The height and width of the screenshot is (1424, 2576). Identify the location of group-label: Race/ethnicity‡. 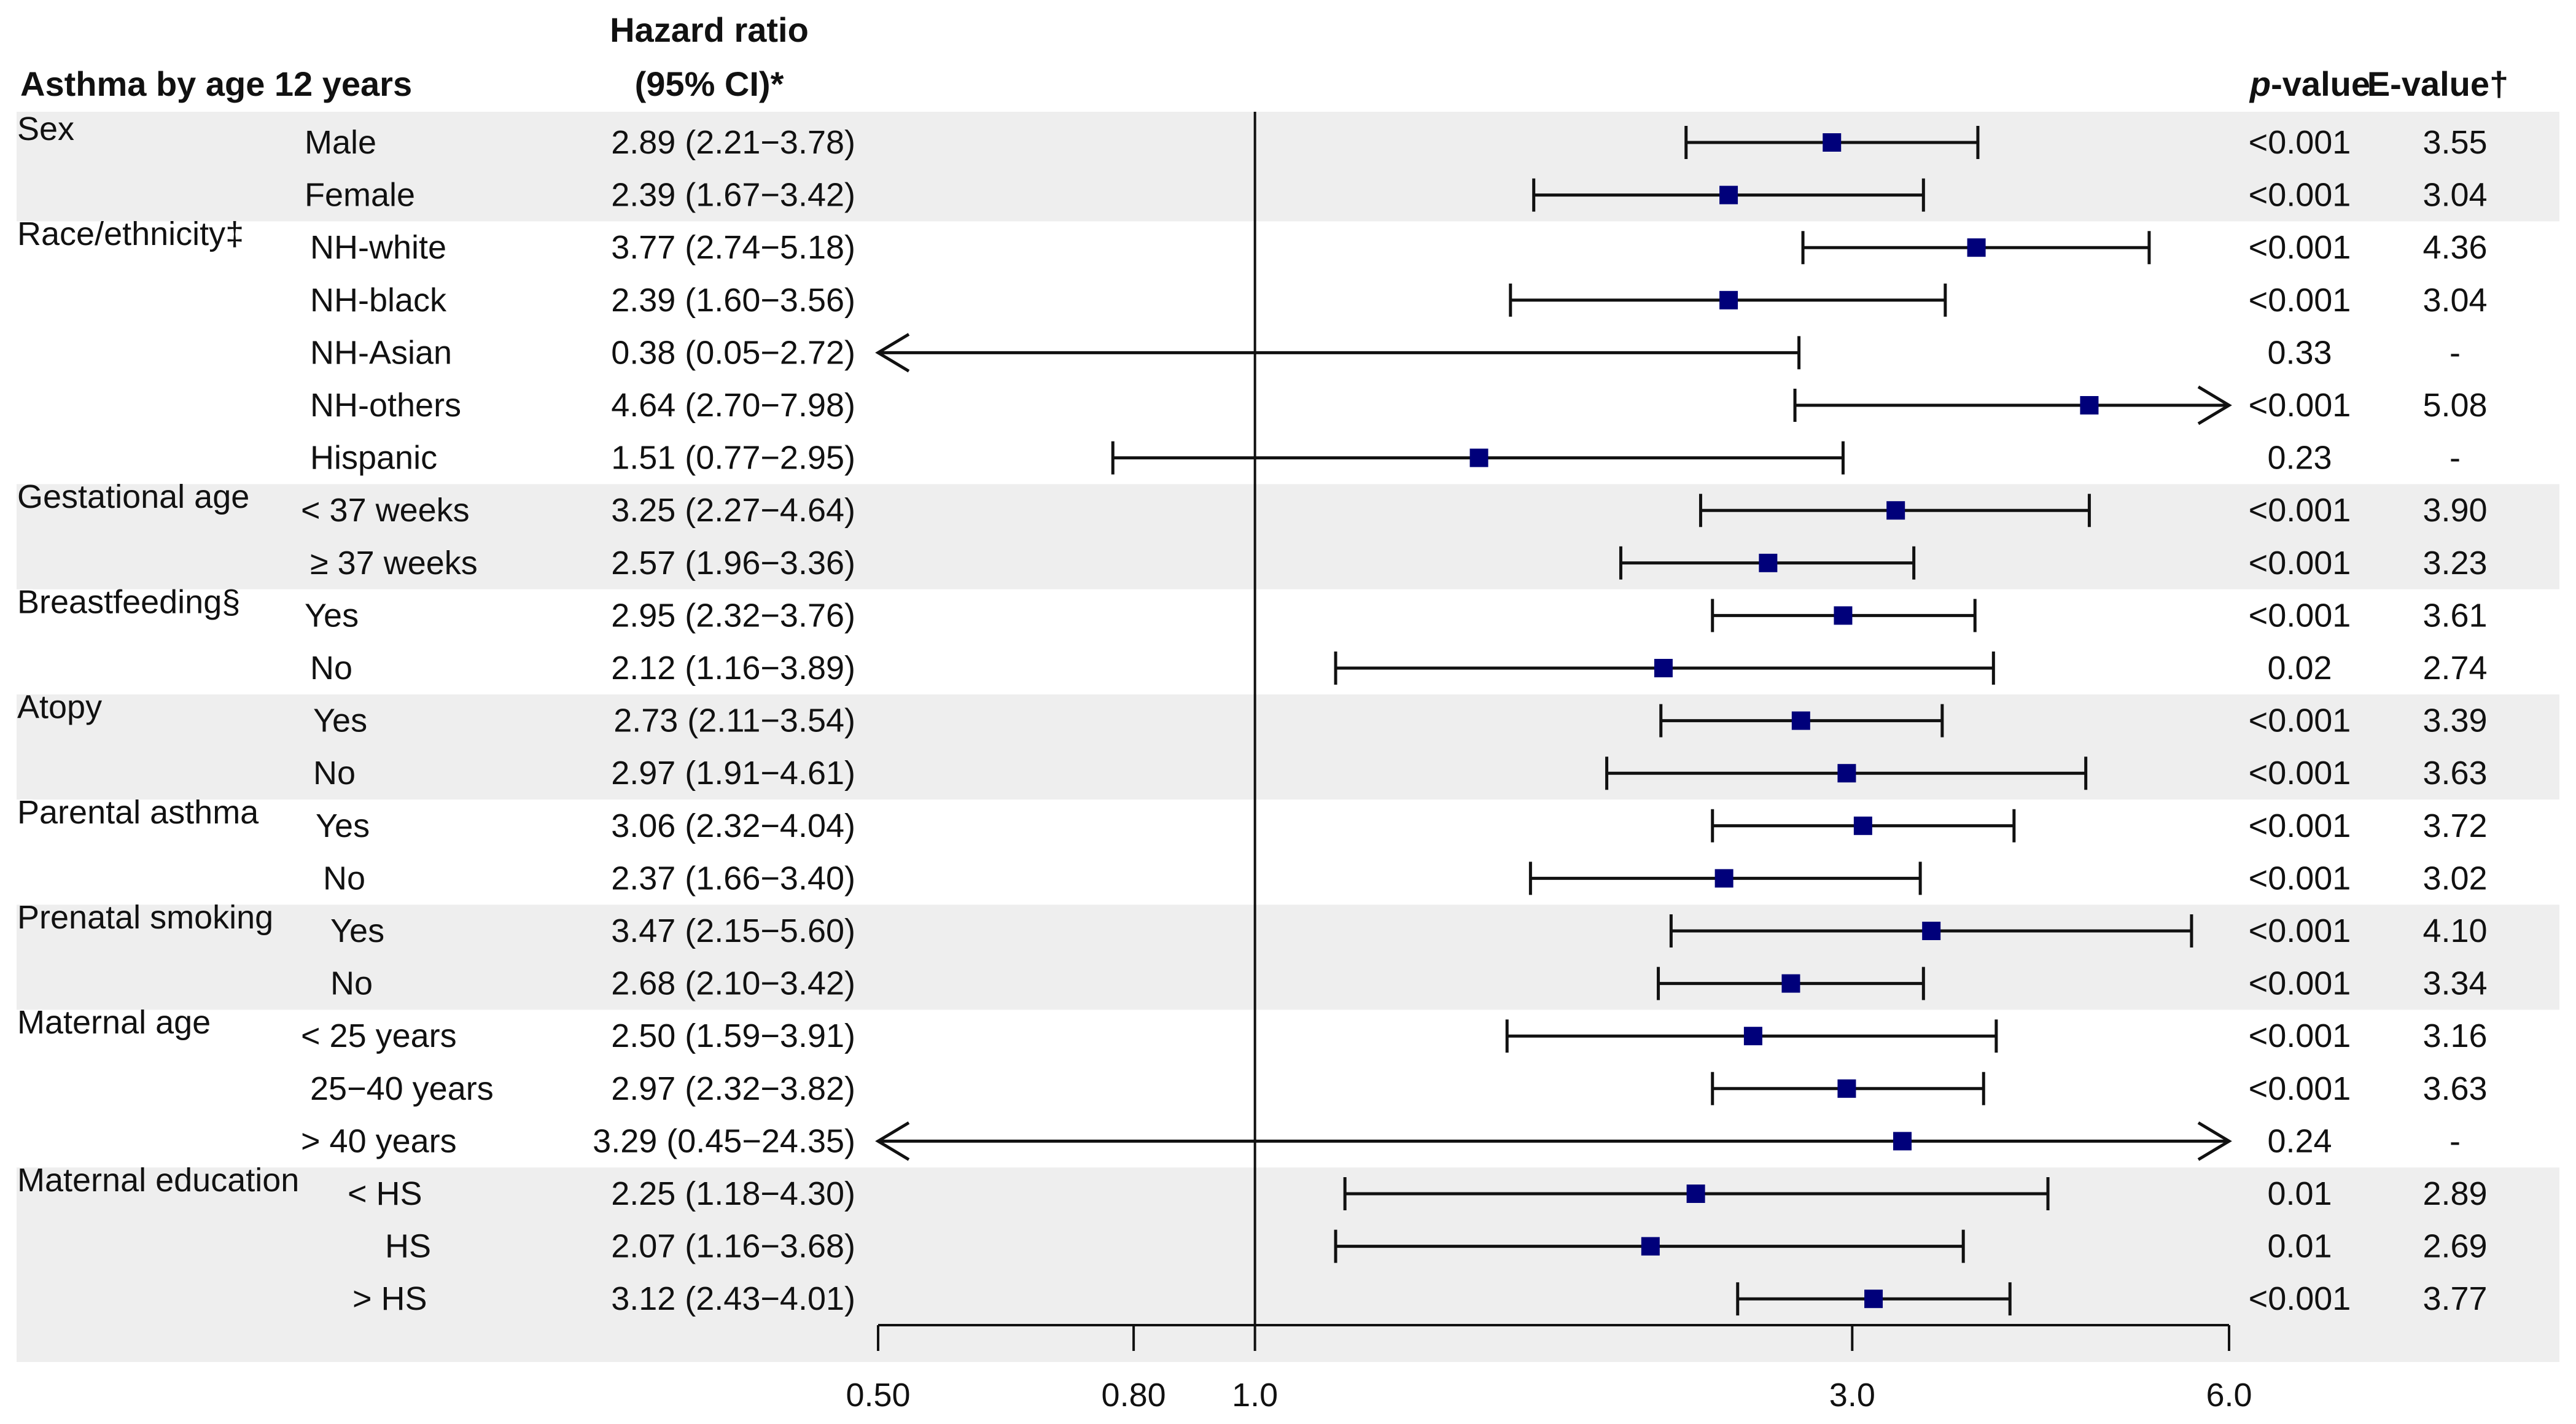
(130, 234).